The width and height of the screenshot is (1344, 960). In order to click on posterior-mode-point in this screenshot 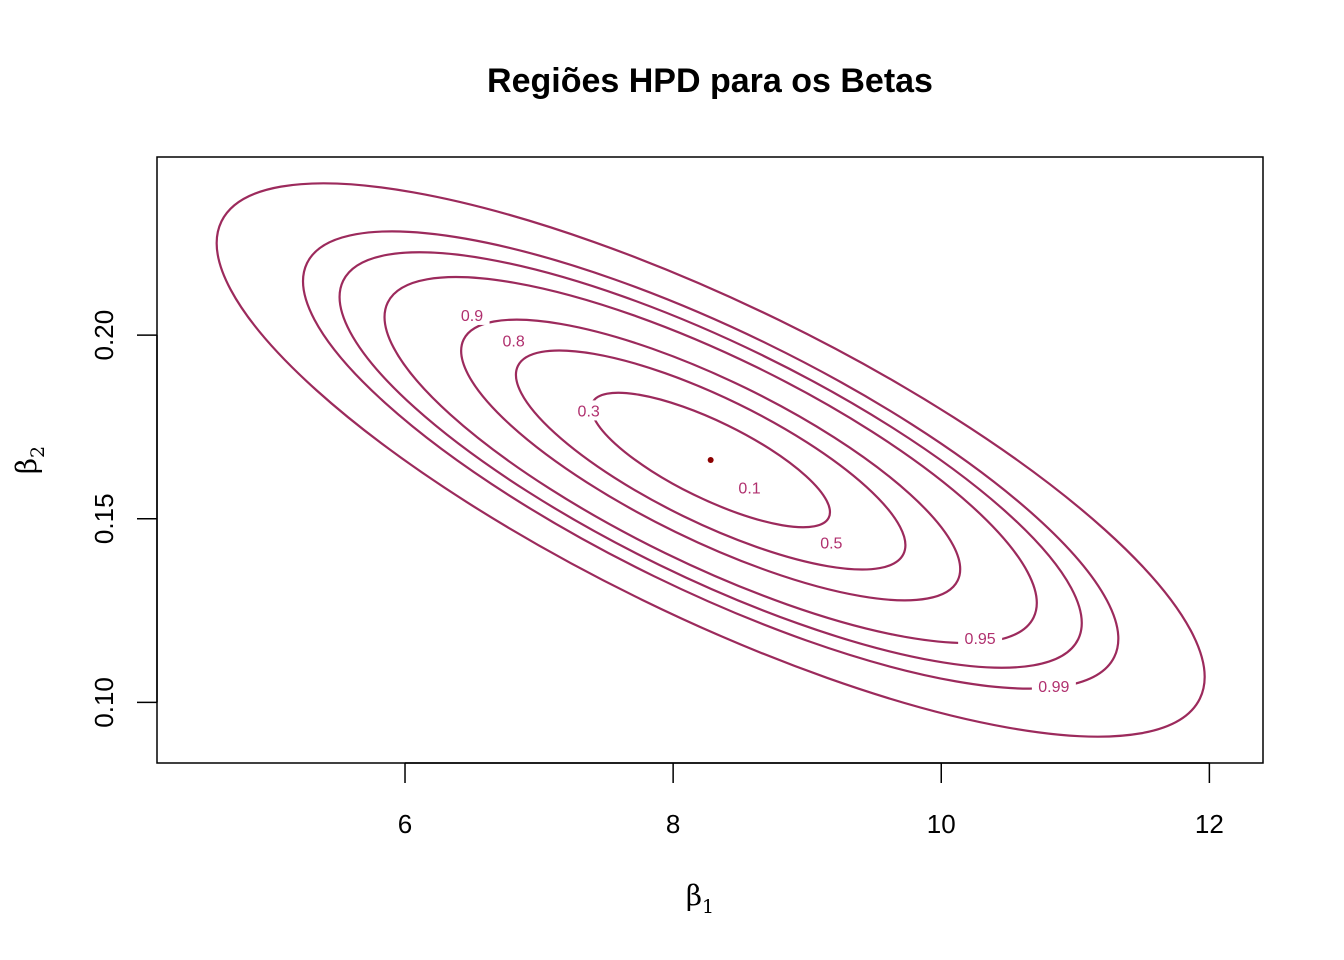, I will do `click(710, 460)`.